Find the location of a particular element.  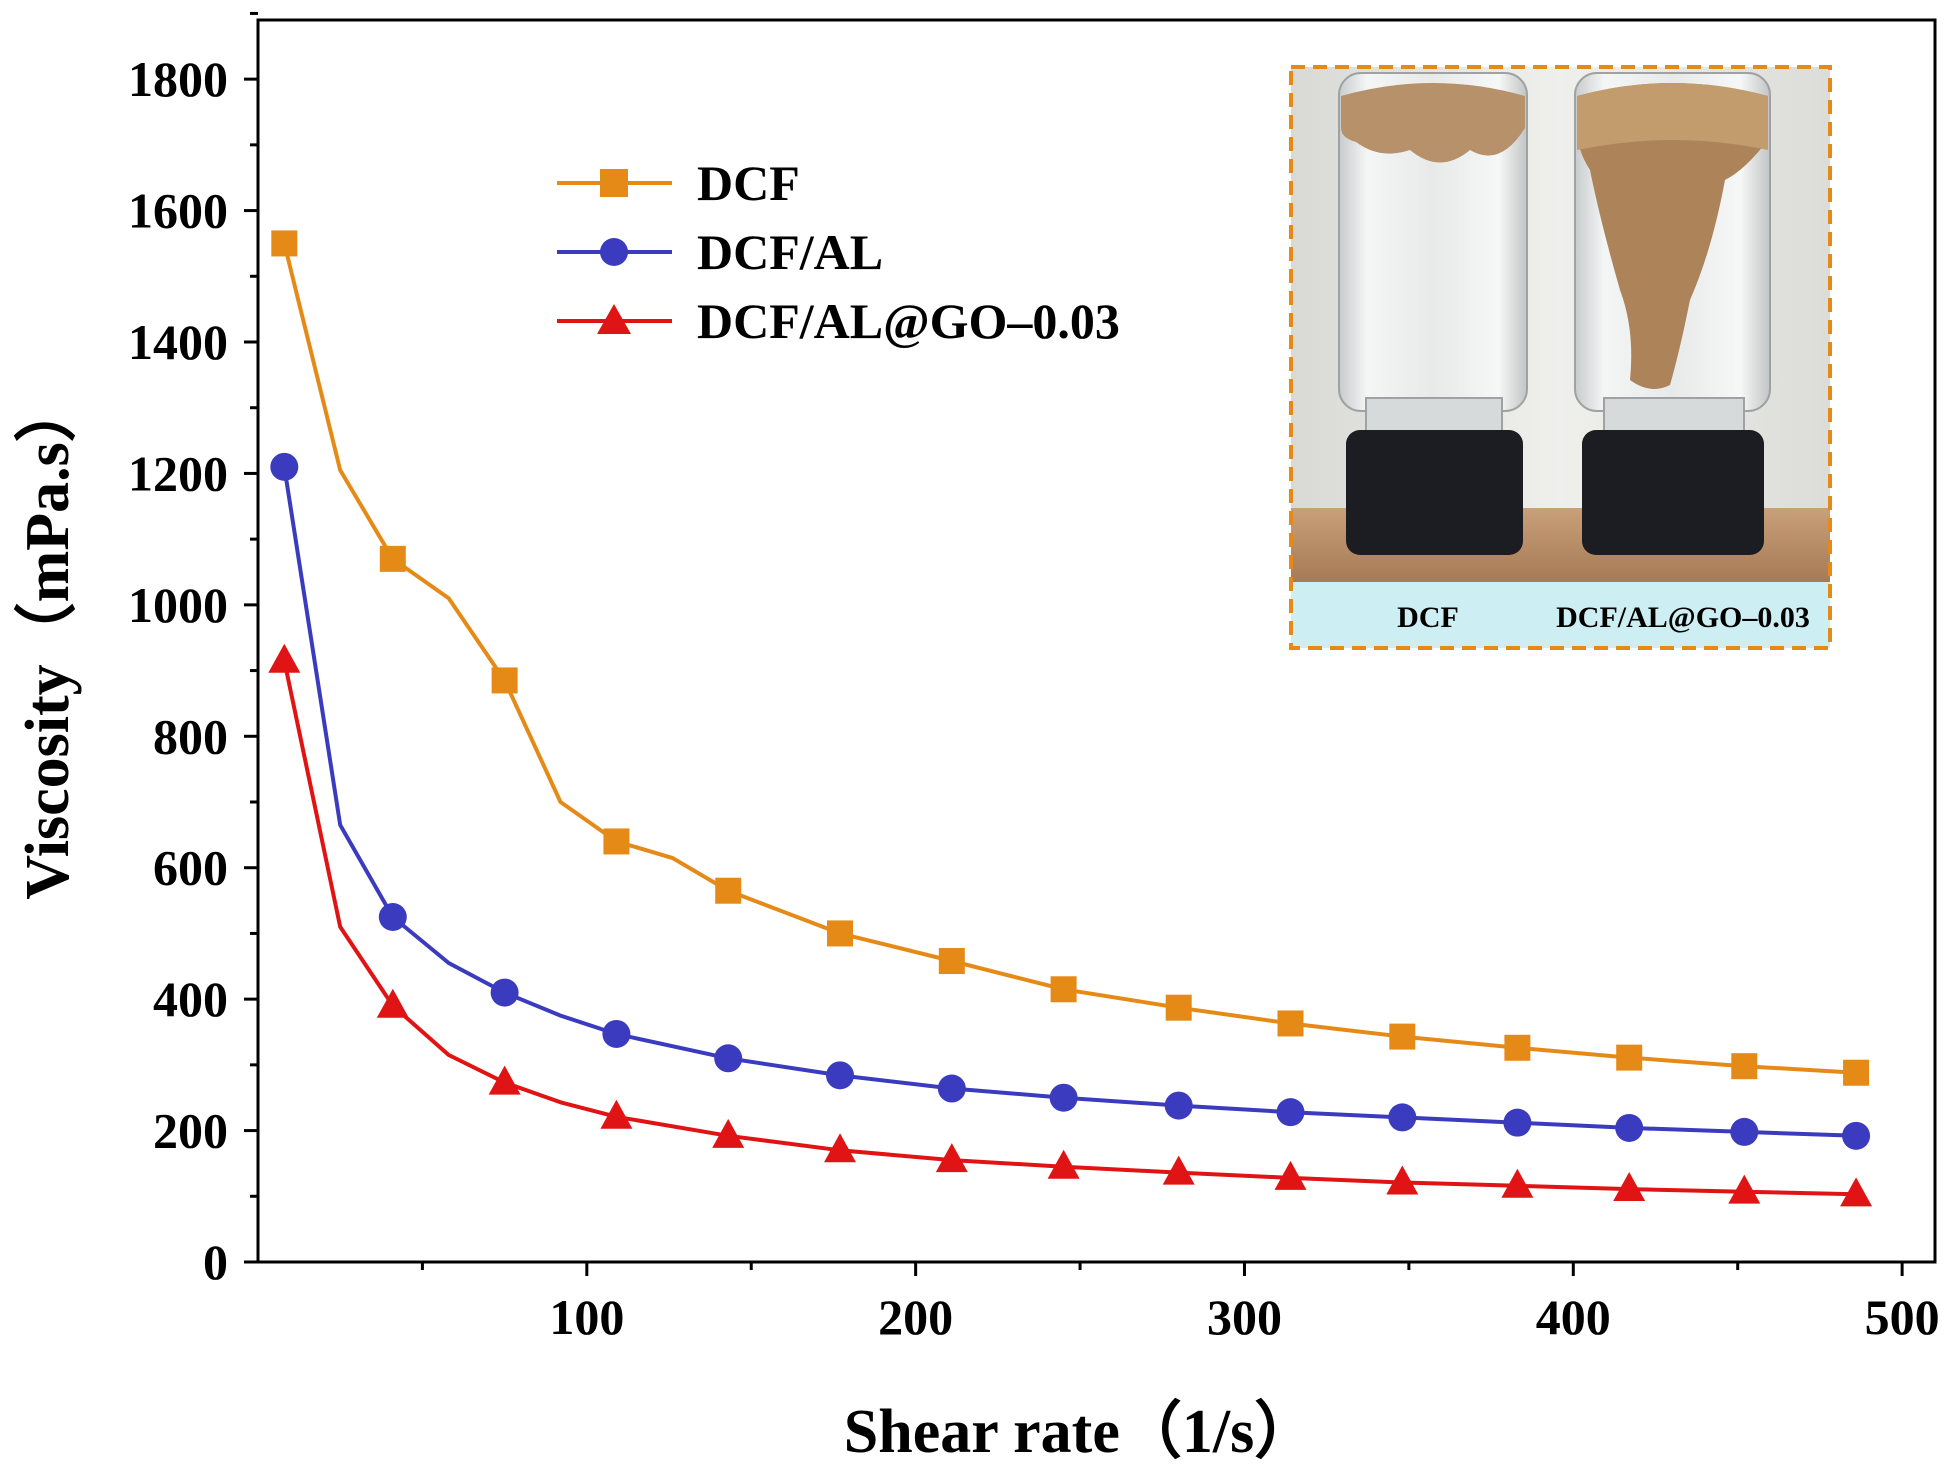

x-tick-label: 200 is located at coordinates (915, 1317).